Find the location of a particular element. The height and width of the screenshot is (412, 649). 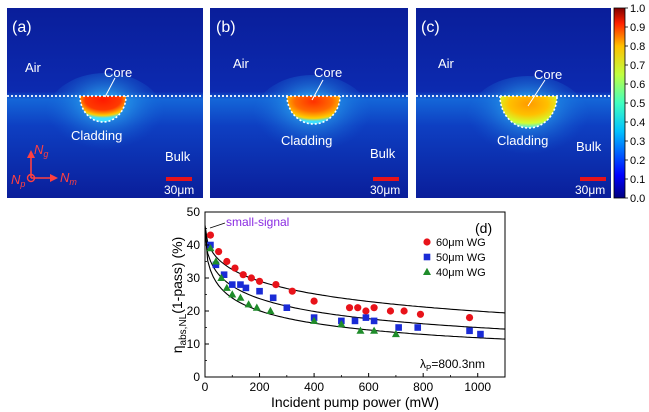

y-tick-label: 20 is located at coordinates (194, 311).